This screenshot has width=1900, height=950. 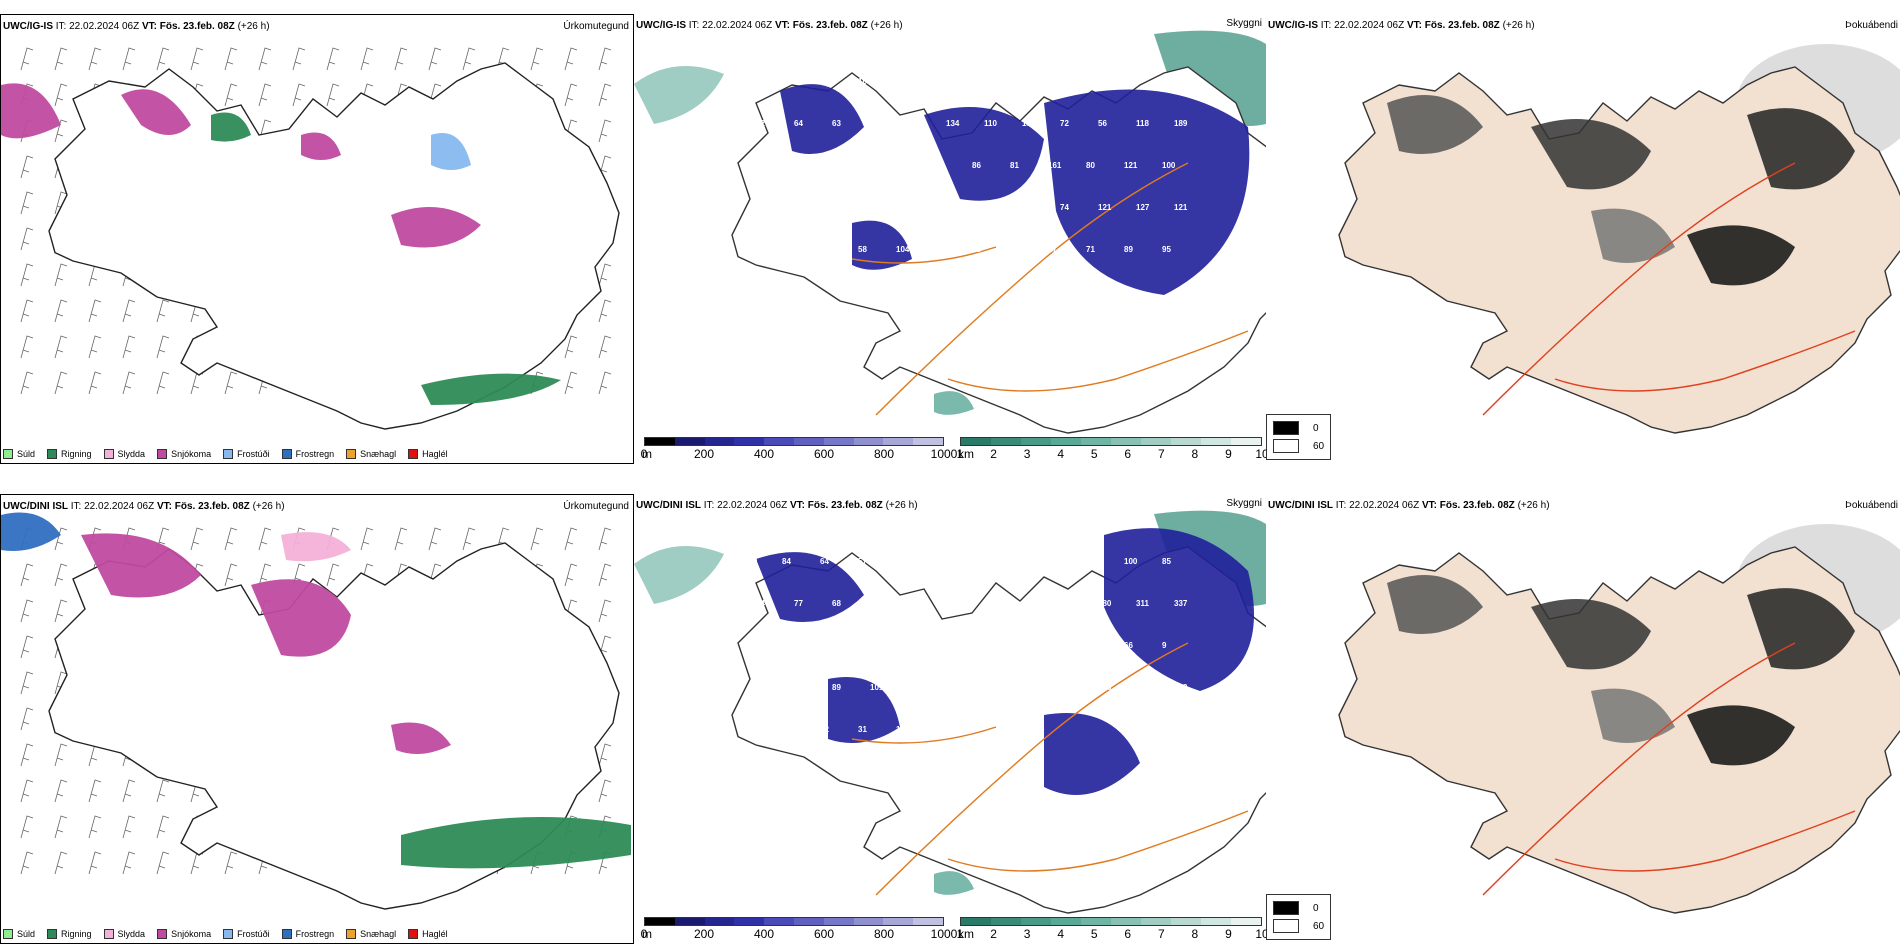 I want to click on colorbar-tick: 4, so click(x=1060, y=454).